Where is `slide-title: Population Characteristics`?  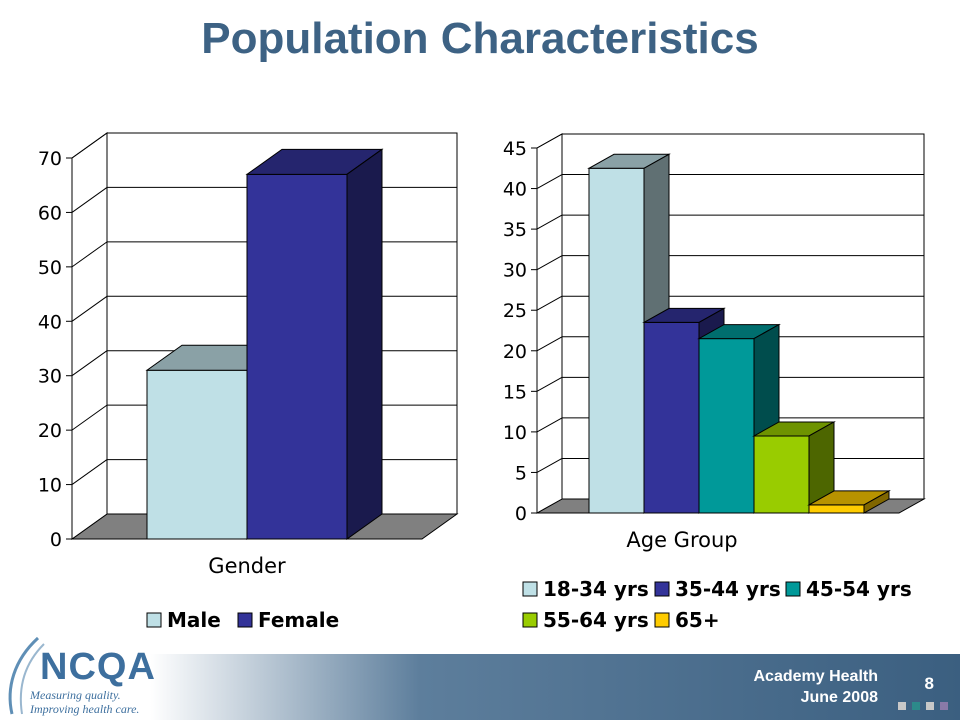 slide-title: Population Characteristics is located at coordinates (480, 38).